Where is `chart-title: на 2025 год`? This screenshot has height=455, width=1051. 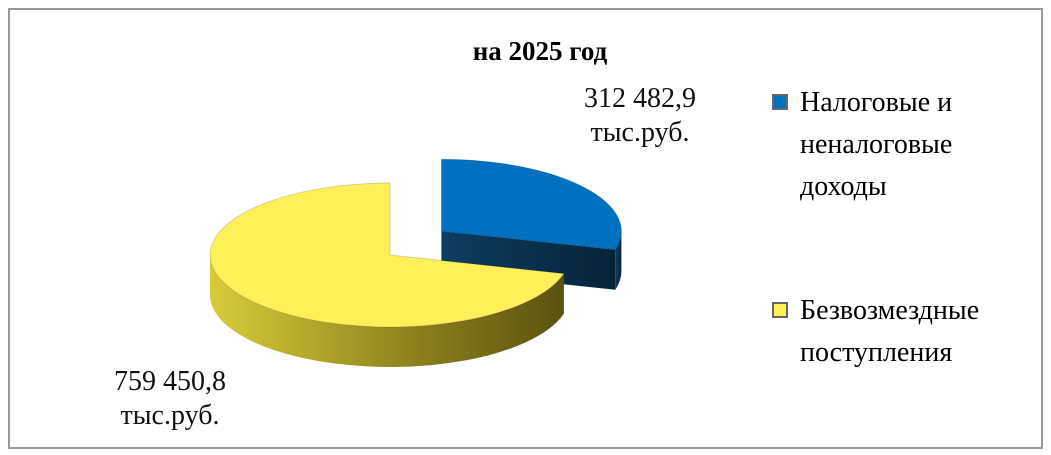
chart-title: на 2025 год is located at coordinates (540, 51).